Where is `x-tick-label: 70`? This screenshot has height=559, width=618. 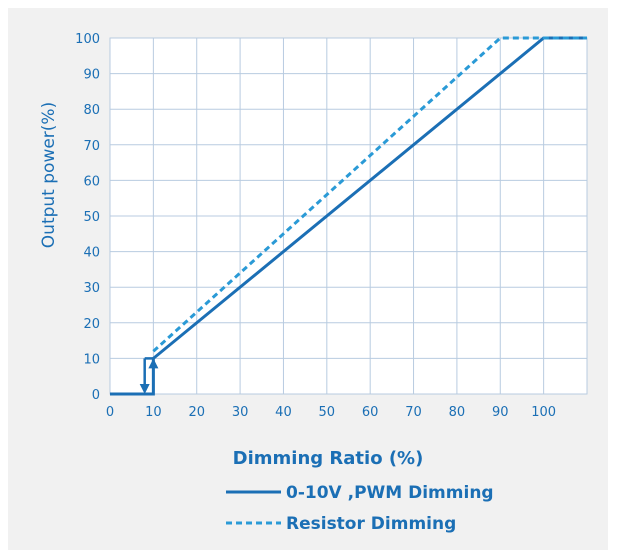
x-tick-label: 70 is located at coordinates (413, 412).